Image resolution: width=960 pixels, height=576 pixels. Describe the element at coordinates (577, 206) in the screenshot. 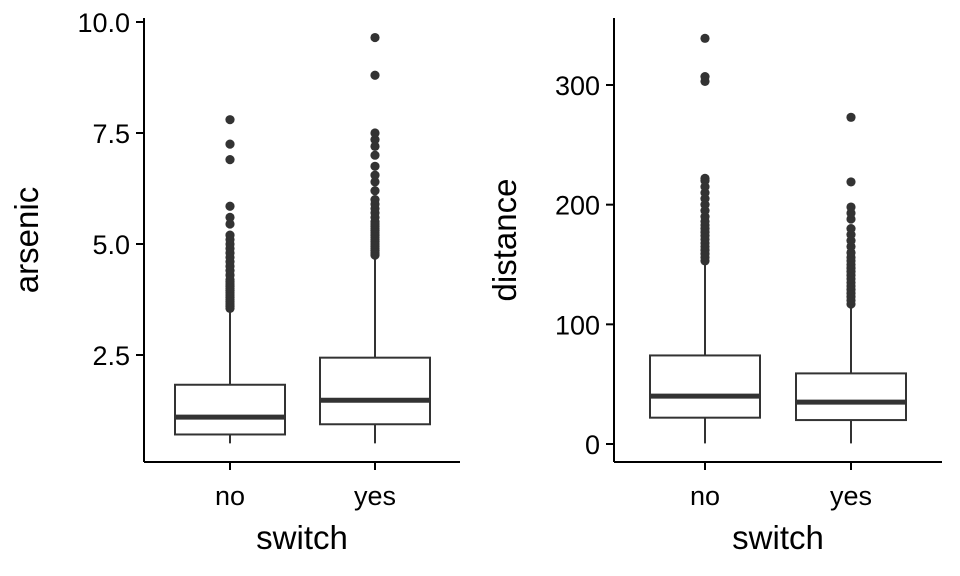

I see `distance-y-tick-label: 200` at that location.